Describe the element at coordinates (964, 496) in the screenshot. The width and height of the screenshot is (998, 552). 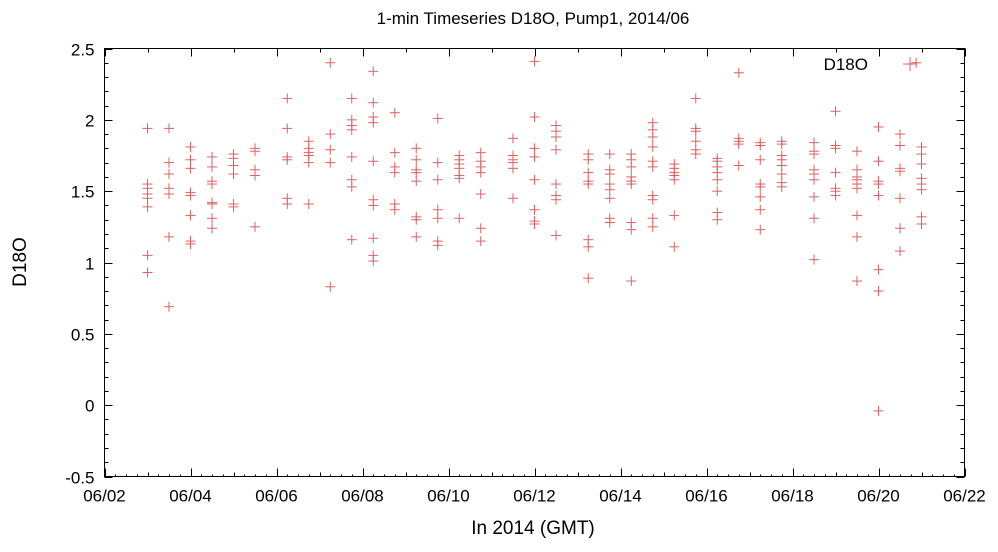
I see `x-tick-label: 06/22` at that location.